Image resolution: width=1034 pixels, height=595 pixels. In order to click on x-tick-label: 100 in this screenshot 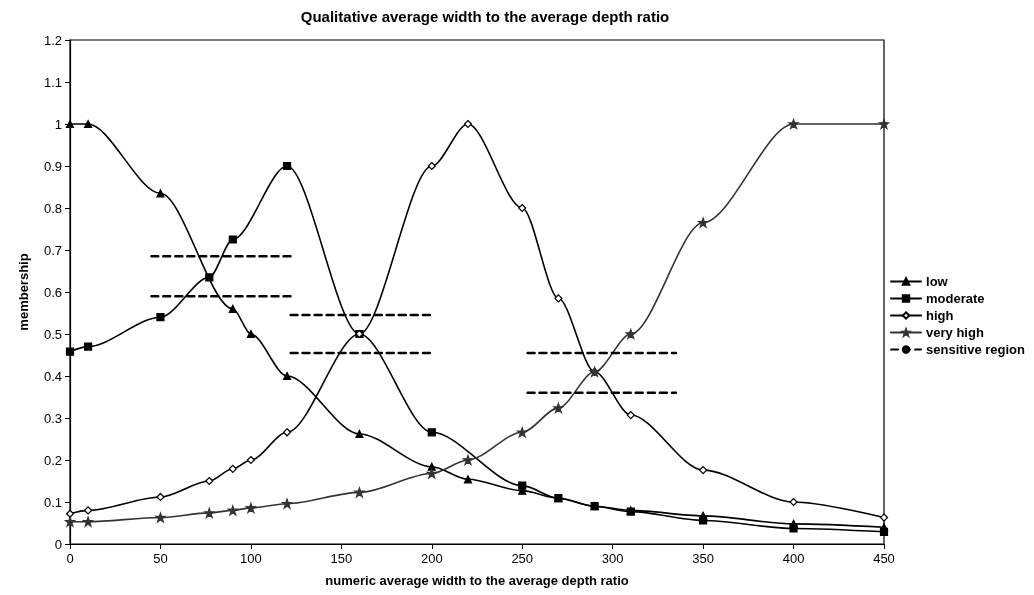, I will do `click(251, 558)`.